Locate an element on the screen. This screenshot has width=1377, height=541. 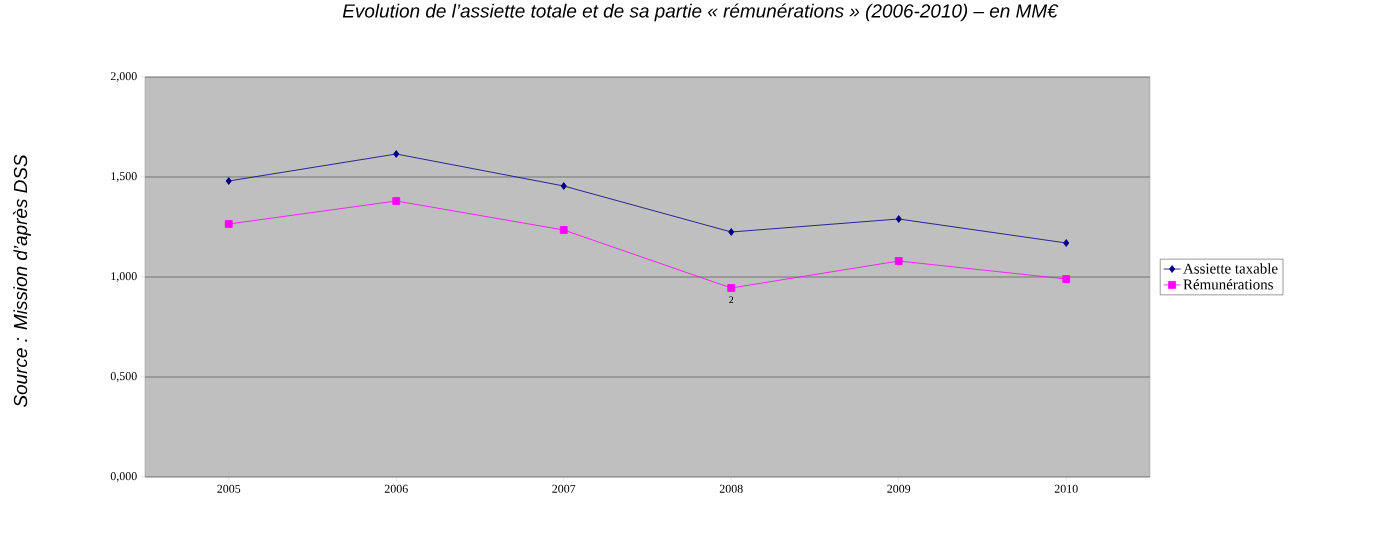
legend-label: Rémunérations is located at coordinates (1228, 284).